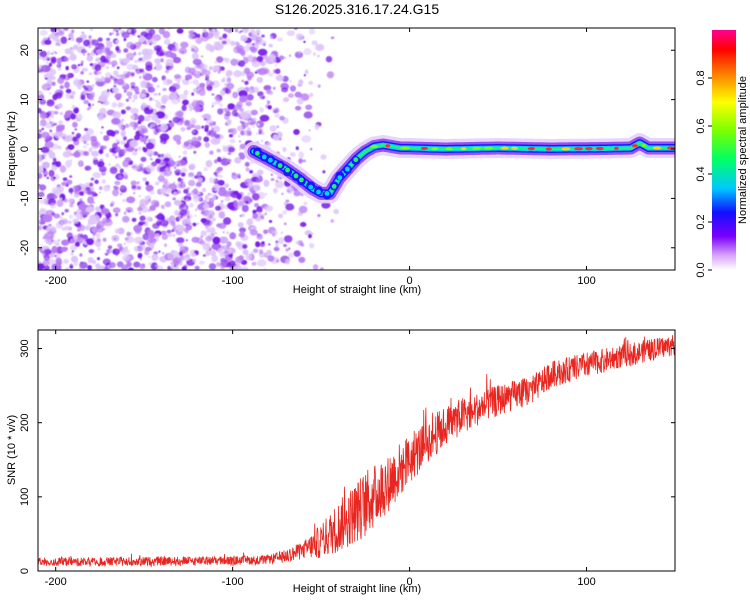  Describe the element at coordinates (357, 589) in the screenshot. I see `snr-x-label: Height of straight line (km)` at that location.